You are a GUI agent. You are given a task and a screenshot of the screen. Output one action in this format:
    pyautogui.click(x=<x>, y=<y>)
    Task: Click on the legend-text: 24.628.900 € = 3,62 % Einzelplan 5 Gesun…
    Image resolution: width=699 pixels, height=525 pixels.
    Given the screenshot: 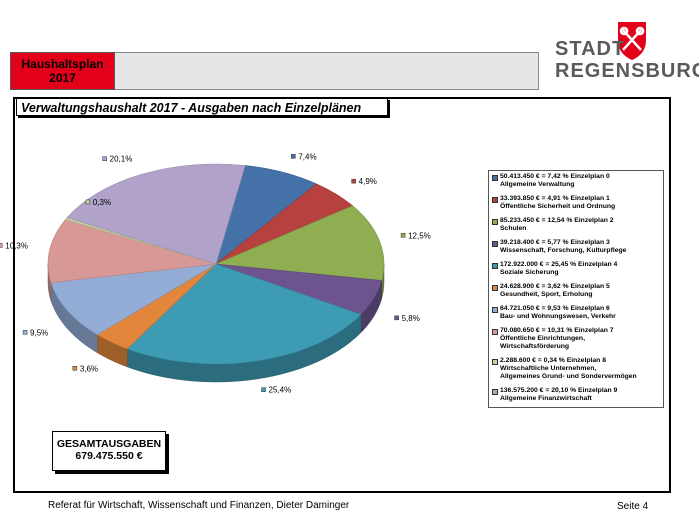 What is the action you would take?
    pyautogui.click(x=555, y=290)
    